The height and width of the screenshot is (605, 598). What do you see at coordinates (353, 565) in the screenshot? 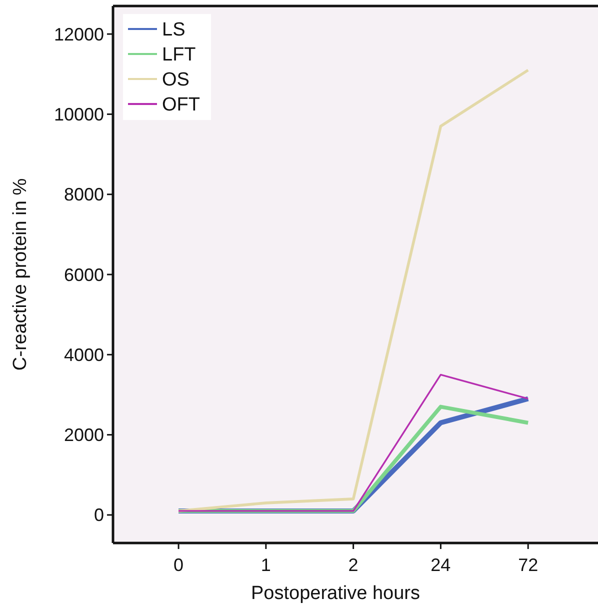
I see `x-tick-label: 2` at bounding box center [353, 565].